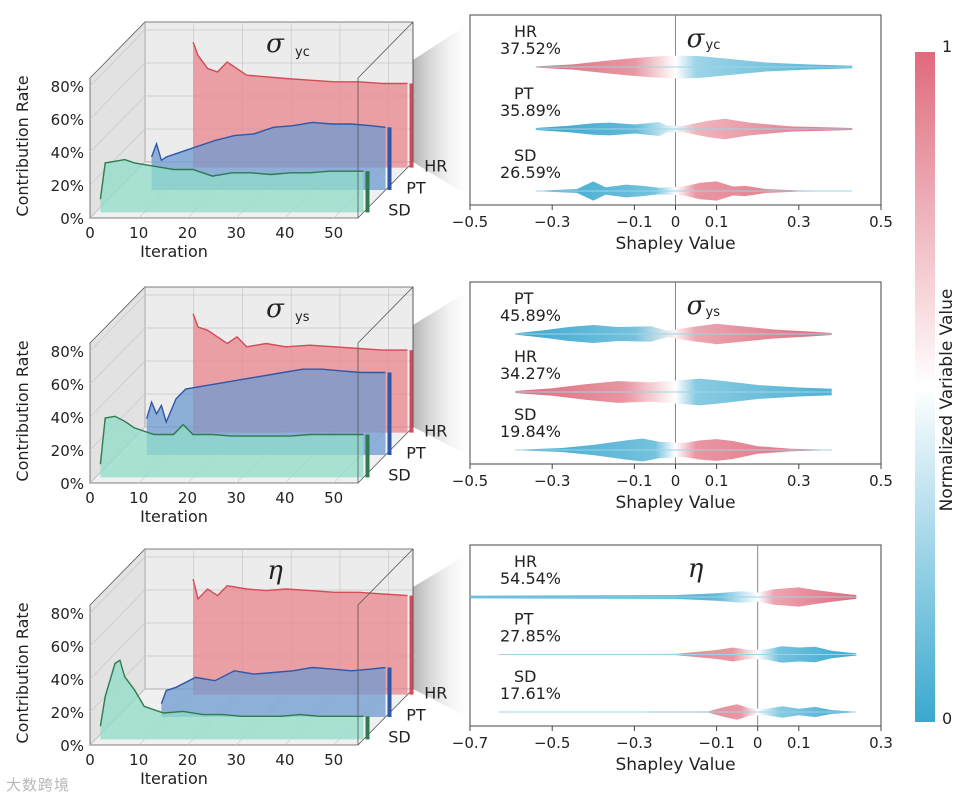 The width and height of the screenshot is (962, 799). I want to click on area-sd, so click(232, 700).